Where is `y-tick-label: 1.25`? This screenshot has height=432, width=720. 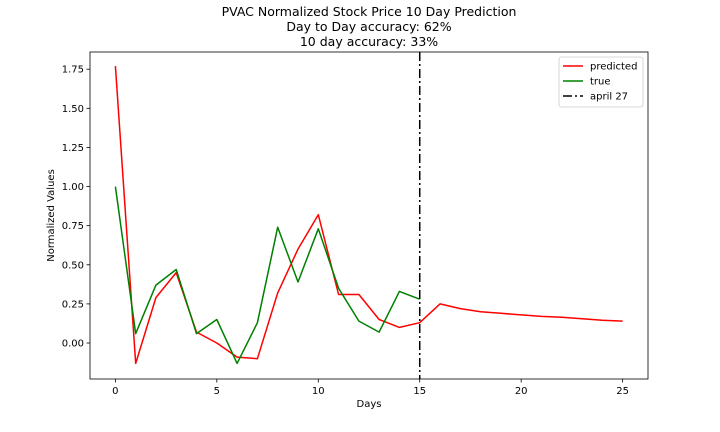
y-tick-label: 1.25 is located at coordinates (73, 148).